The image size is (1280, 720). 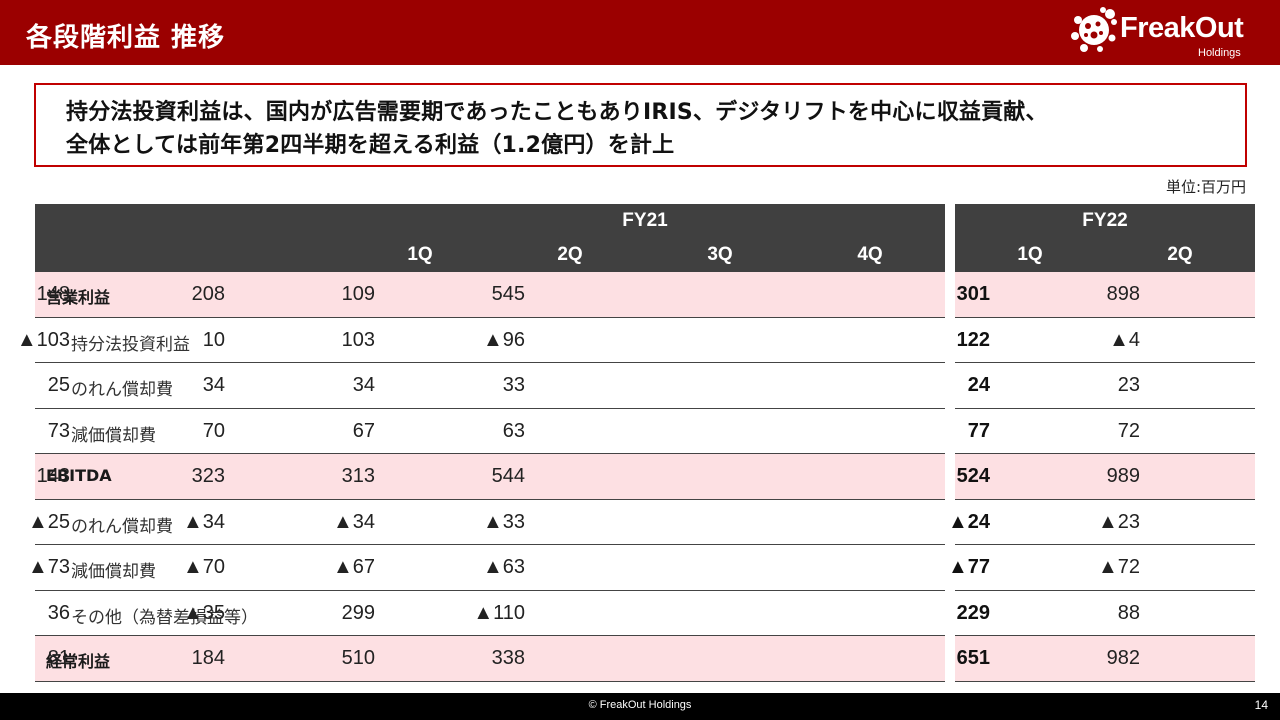 What do you see at coordinates (353, 567) in the screenshot?
I see `fy21-q2-cell: ▲67` at bounding box center [353, 567].